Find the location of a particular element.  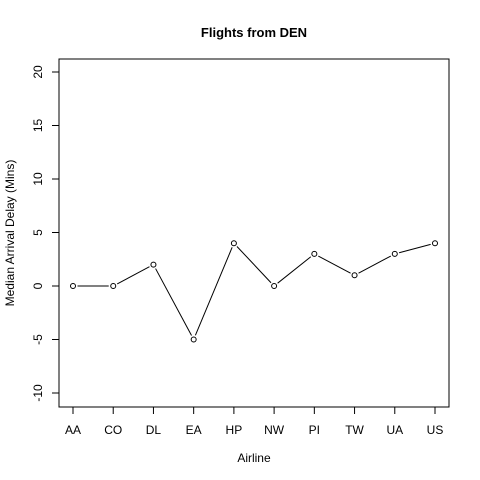

x-tick-label: TW is located at coordinates (354, 430).